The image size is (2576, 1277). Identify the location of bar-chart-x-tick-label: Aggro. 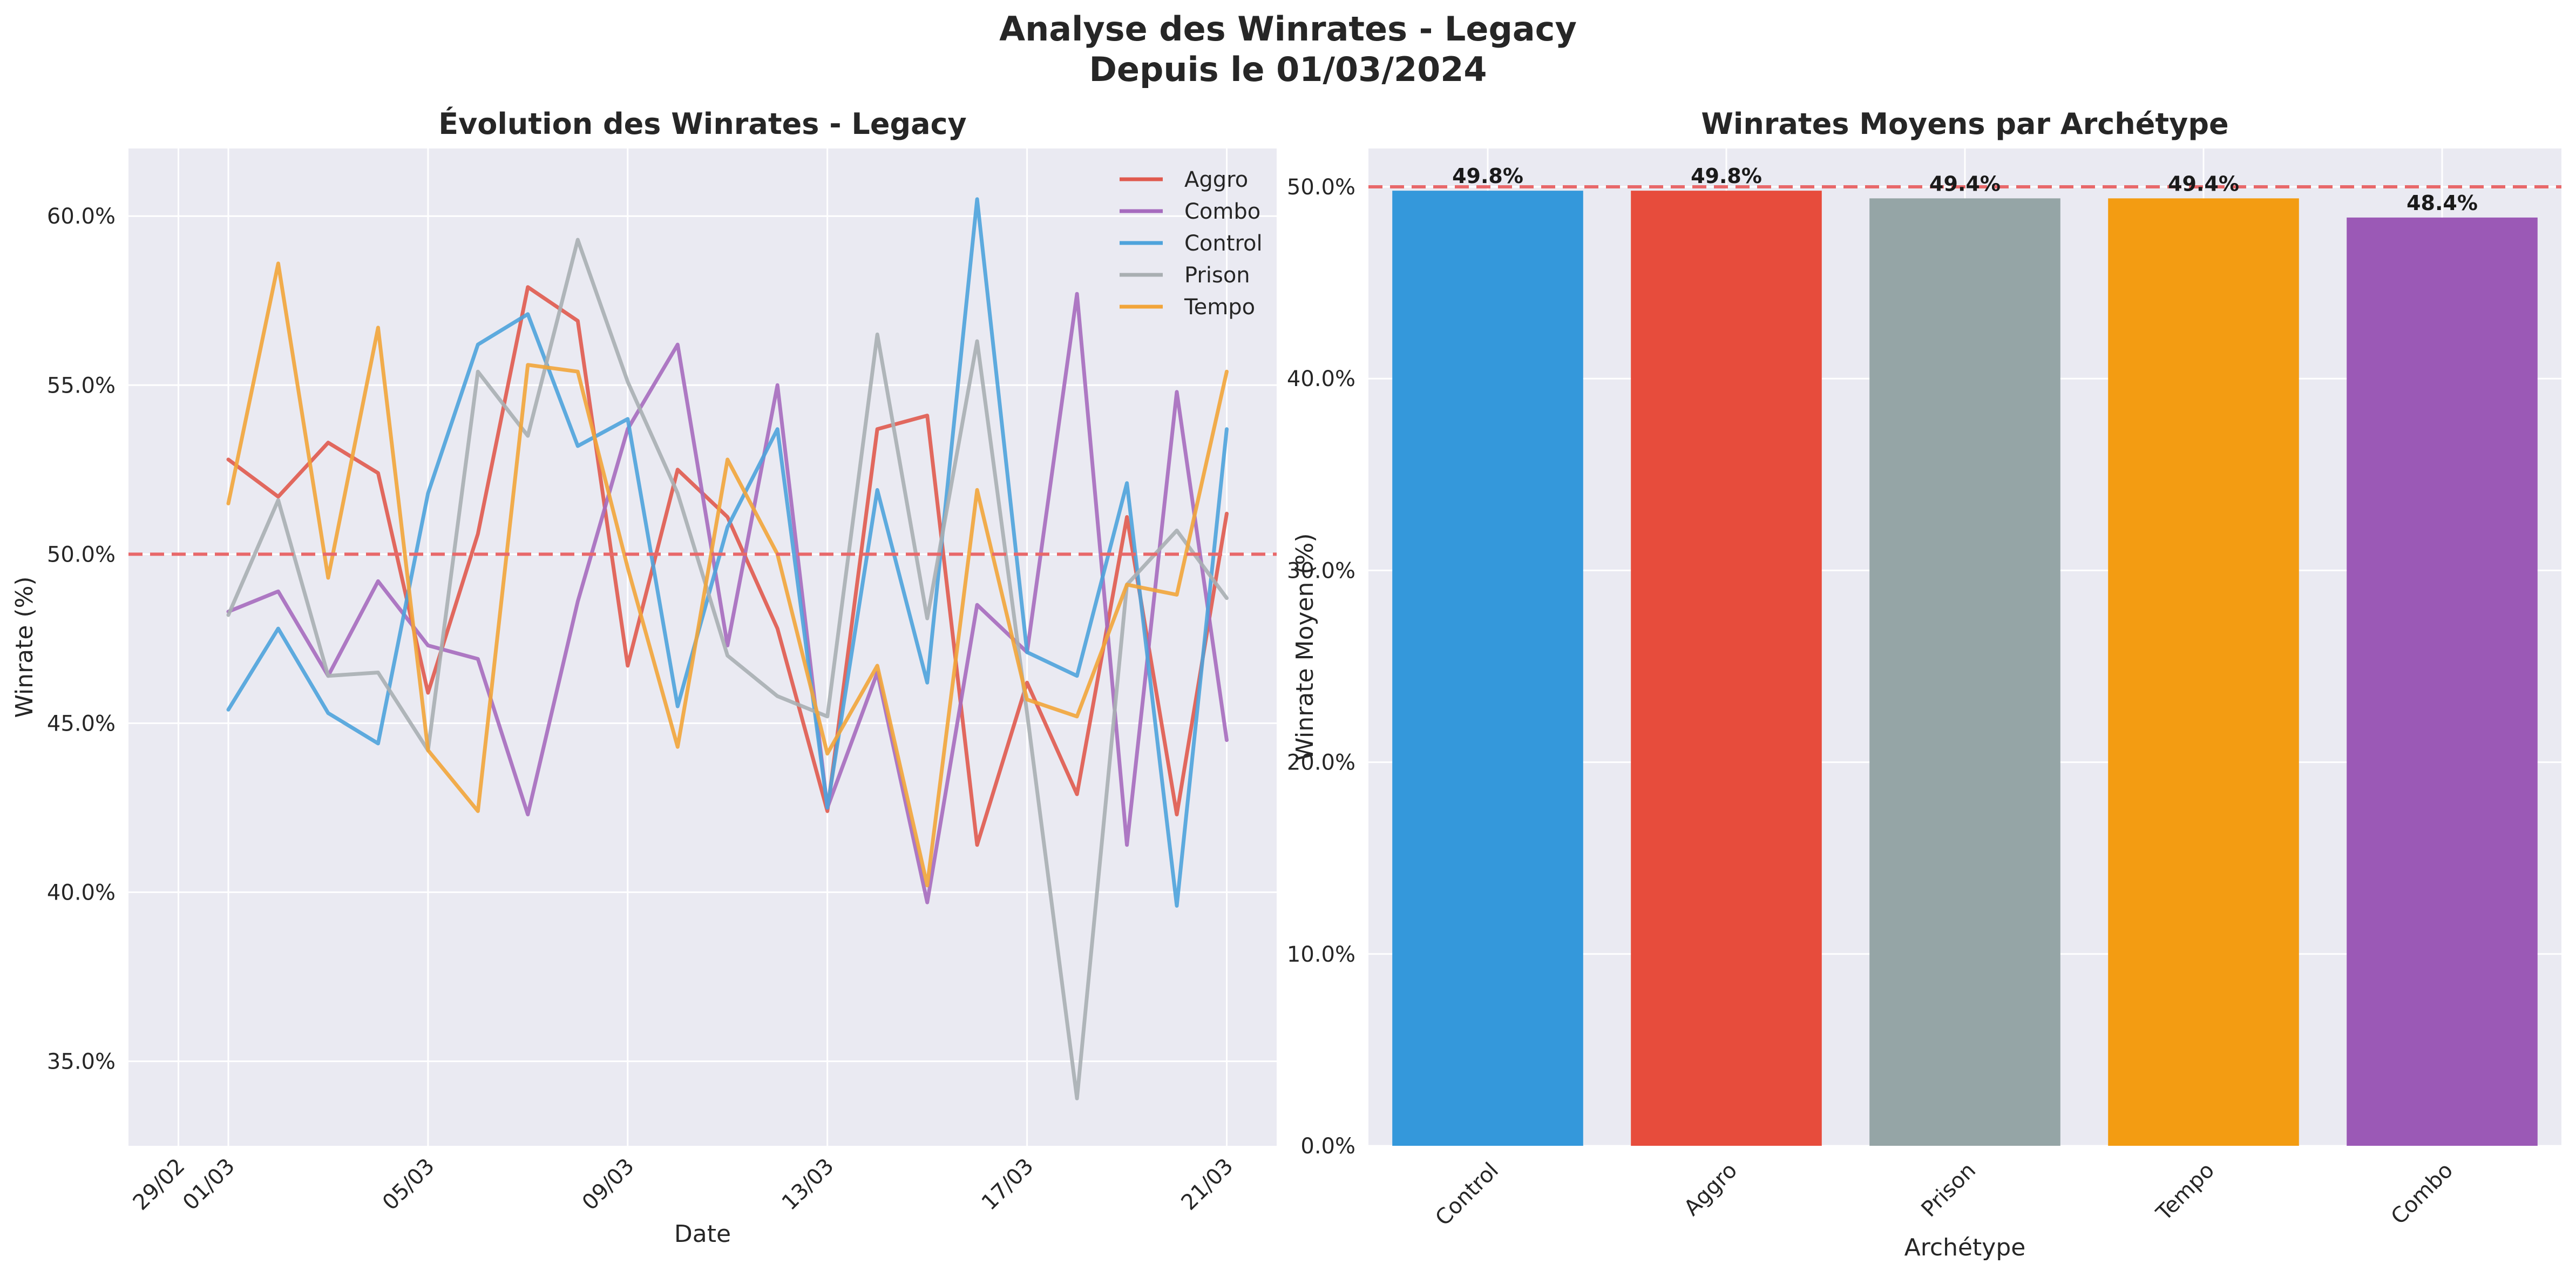
(1710, 1189).